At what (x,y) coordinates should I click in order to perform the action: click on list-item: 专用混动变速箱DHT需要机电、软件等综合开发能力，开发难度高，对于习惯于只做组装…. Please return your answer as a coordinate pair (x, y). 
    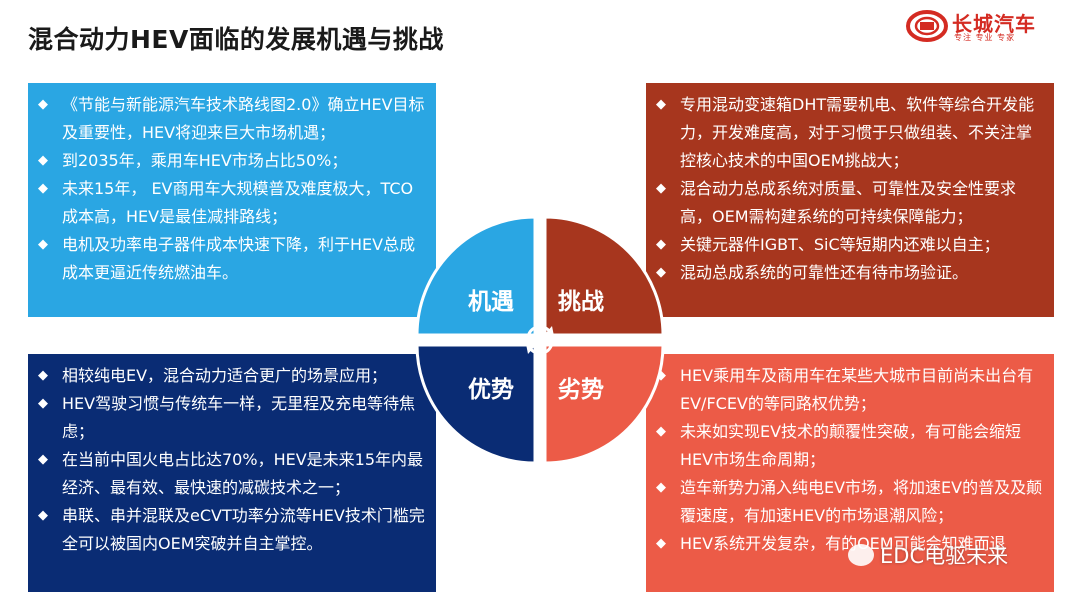
    Looking at the image, I should click on (850, 133).